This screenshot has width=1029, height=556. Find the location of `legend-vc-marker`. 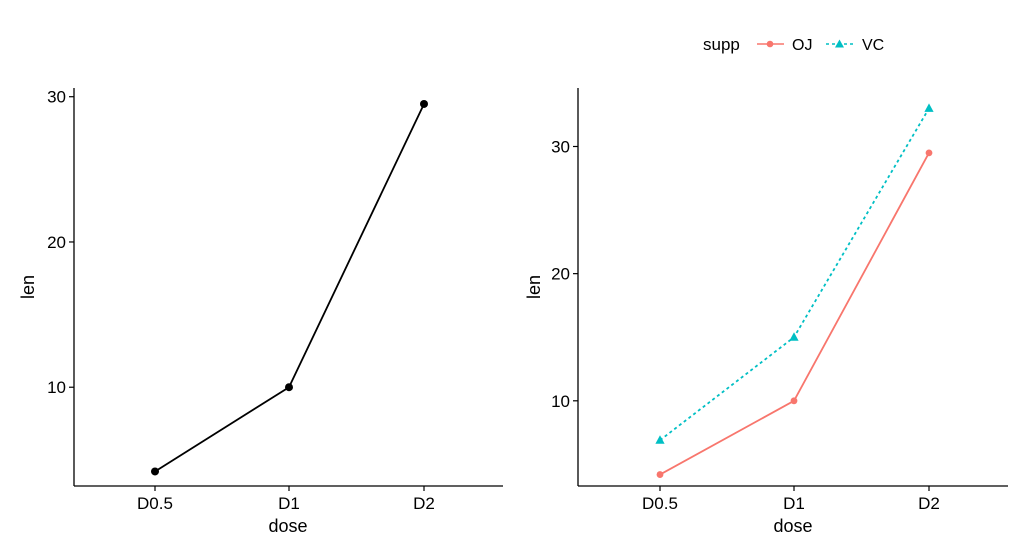

legend-vc-marker is located at coordinates (839, 43).